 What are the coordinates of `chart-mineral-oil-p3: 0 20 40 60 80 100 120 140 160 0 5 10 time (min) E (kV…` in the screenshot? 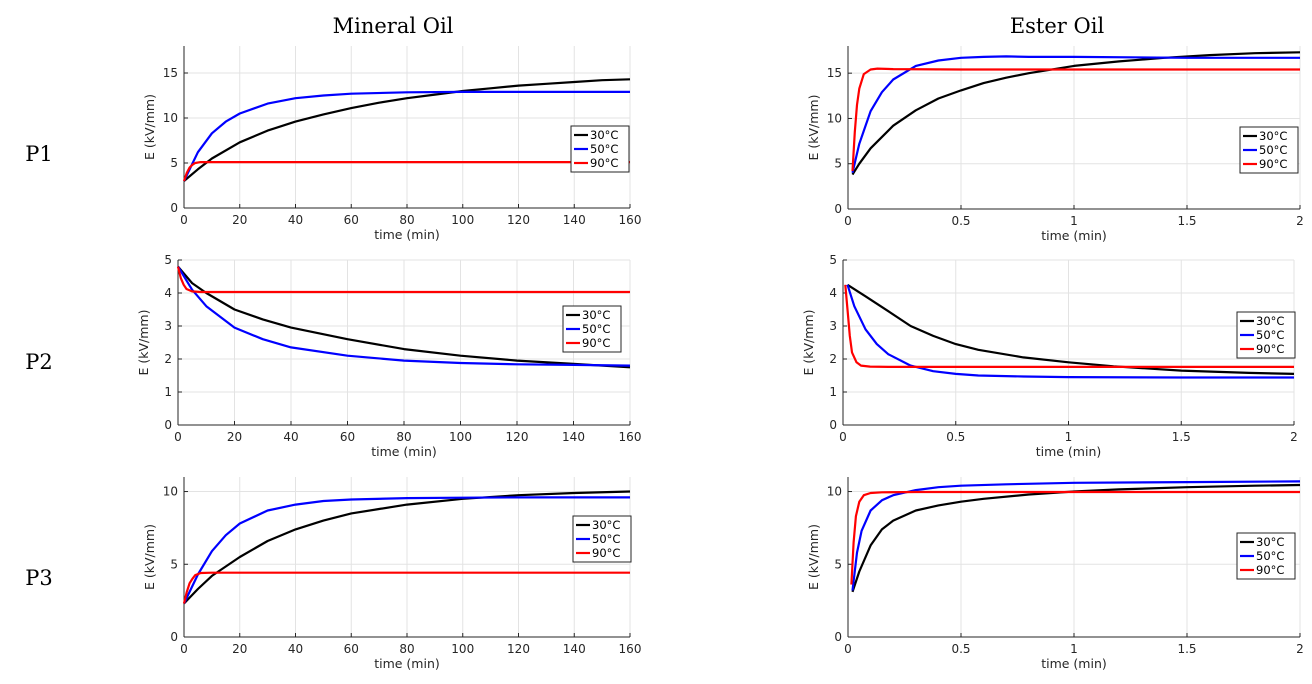 It's located at (391, 574).